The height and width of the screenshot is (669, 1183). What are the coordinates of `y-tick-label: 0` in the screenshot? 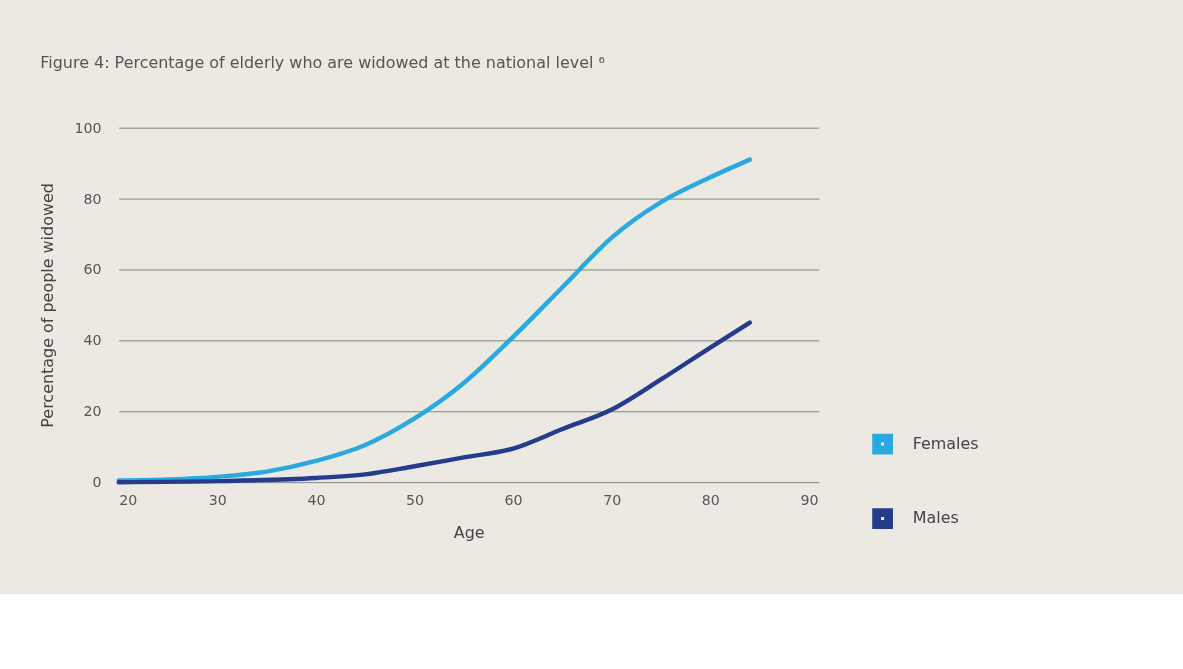 It's located at (97, 482).